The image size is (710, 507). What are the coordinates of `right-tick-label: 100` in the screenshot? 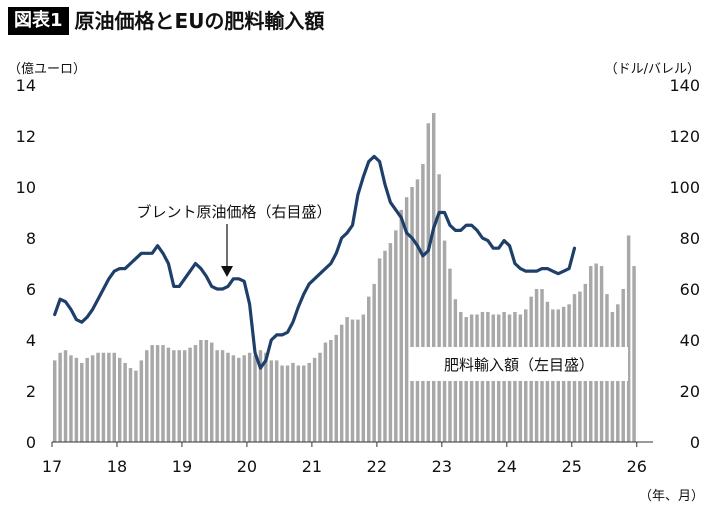 It's located at (684, 187).